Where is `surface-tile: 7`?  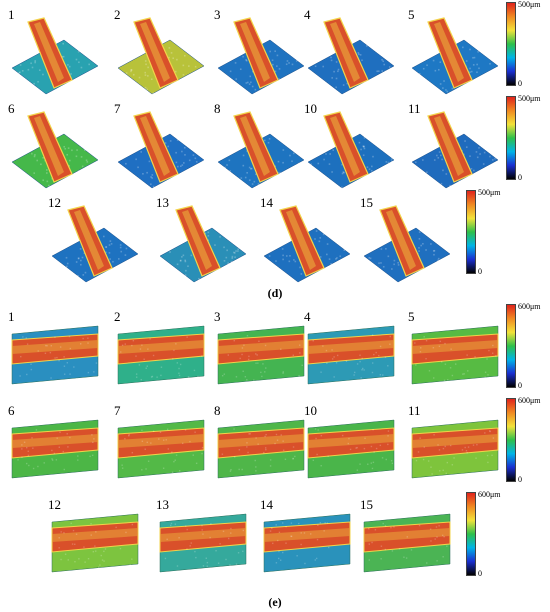 surface-tile: 7 is located at coordinates (160, 449).